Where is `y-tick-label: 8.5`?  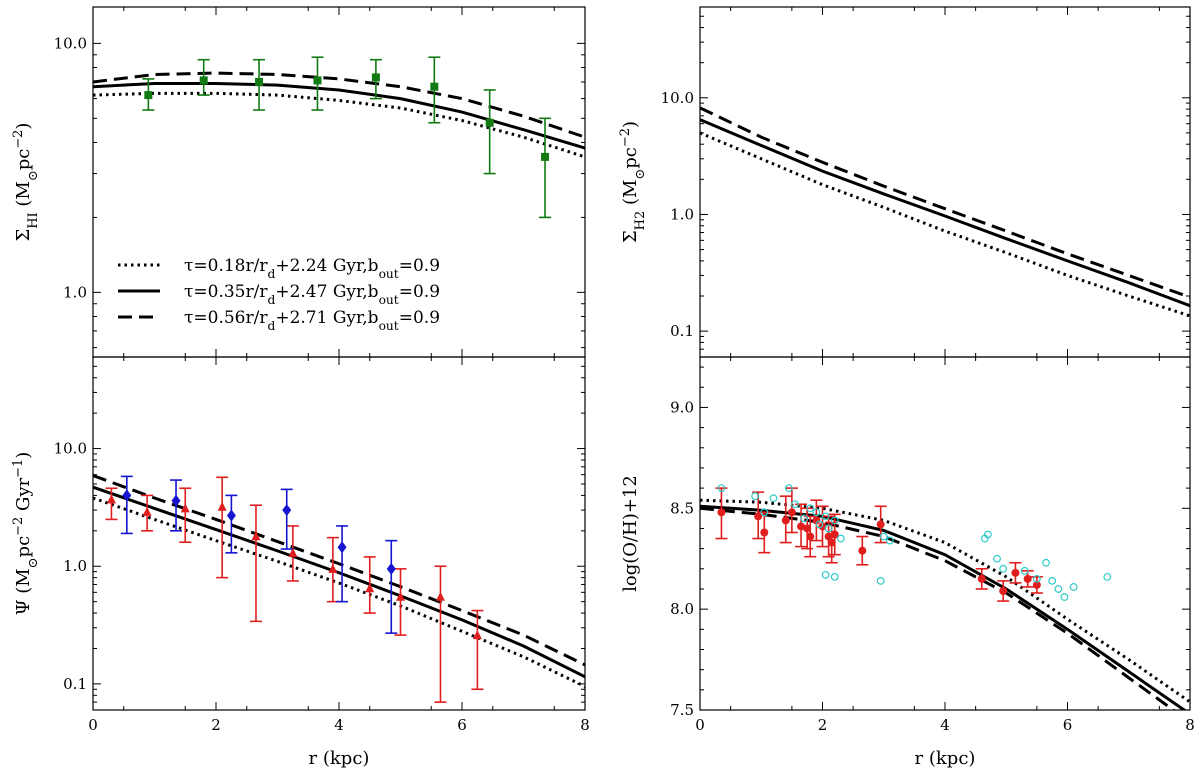 y-tick-label: 8.5 is located at coordinates (682, 508).